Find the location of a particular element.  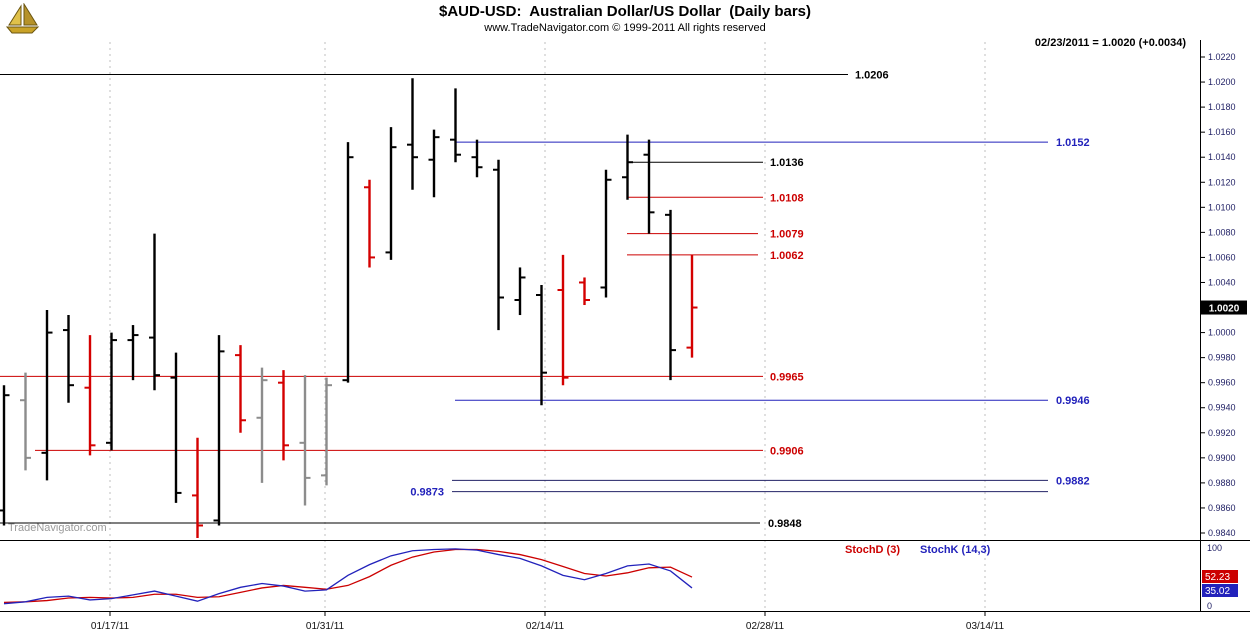

current-price-box is located at coordinates (1224, 307).